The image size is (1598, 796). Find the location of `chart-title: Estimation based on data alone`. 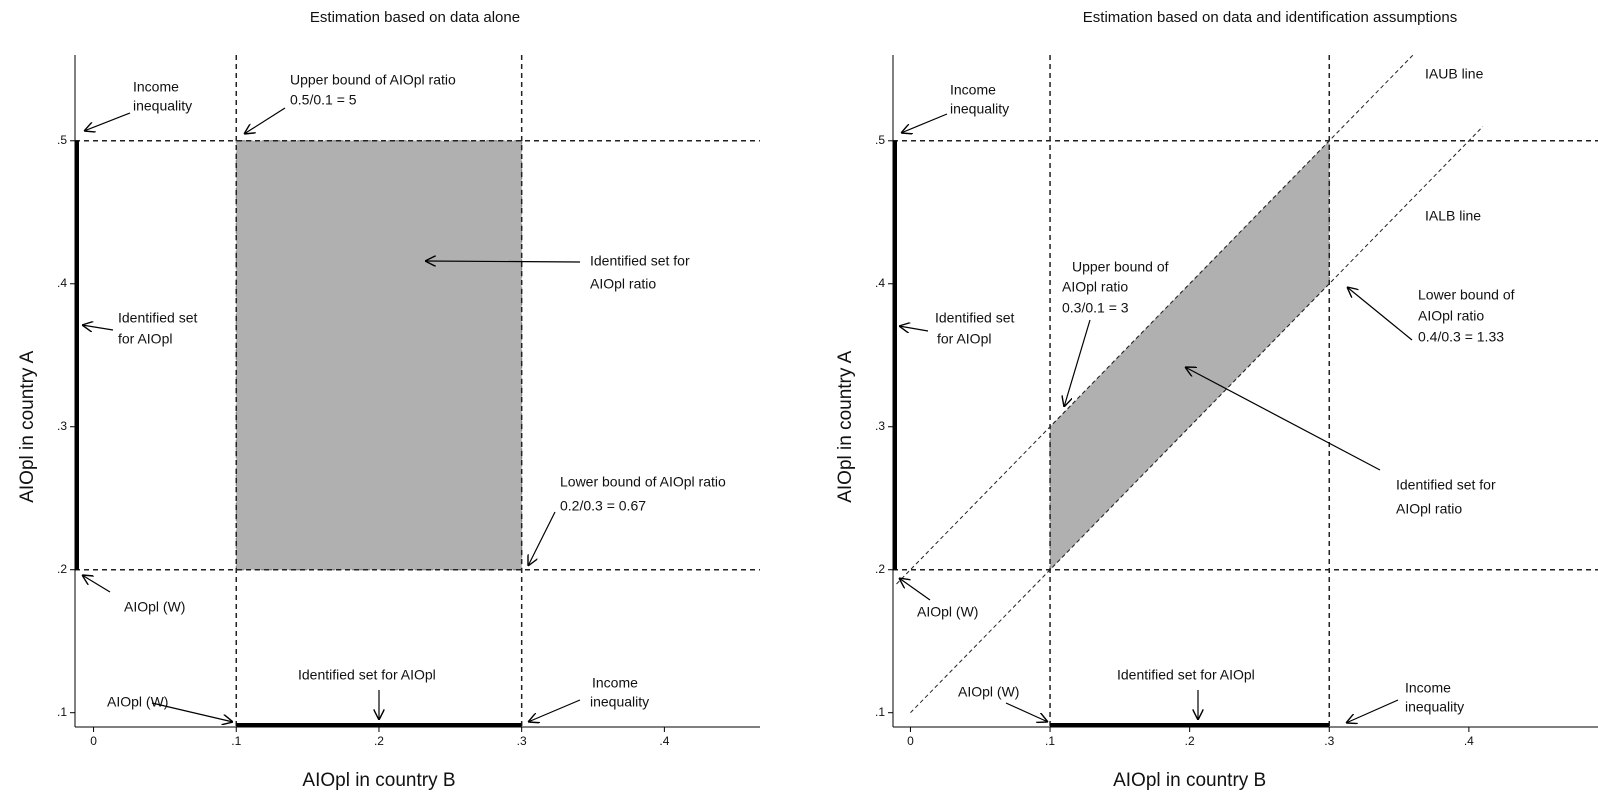

chart-title: Estimation based on data alone is located at coordinates (415, 17).